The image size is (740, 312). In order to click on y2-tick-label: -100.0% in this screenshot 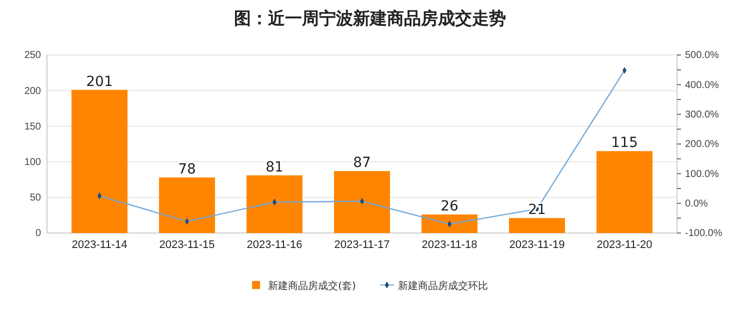, I will do `click(703, 234)`.